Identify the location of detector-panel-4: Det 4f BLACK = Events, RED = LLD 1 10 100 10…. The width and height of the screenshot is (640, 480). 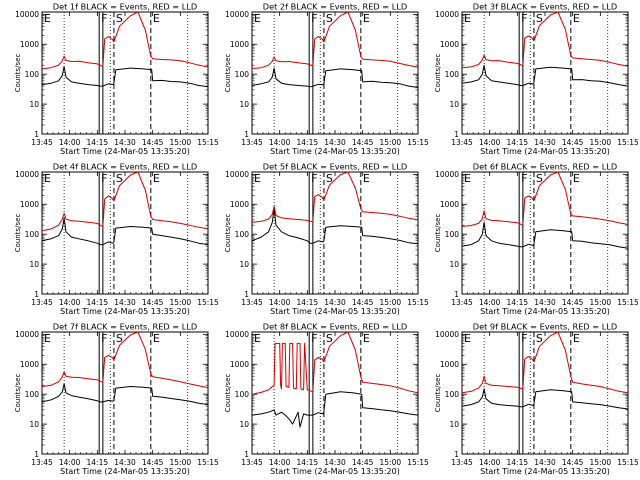
(116, 239).